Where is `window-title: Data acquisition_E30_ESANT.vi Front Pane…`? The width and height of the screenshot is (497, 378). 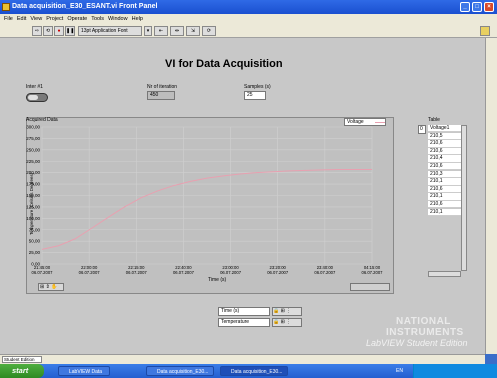
window-title: Data acquisition_E30_ESANT.vi Front Pane… is located at coordinates (85, 6).